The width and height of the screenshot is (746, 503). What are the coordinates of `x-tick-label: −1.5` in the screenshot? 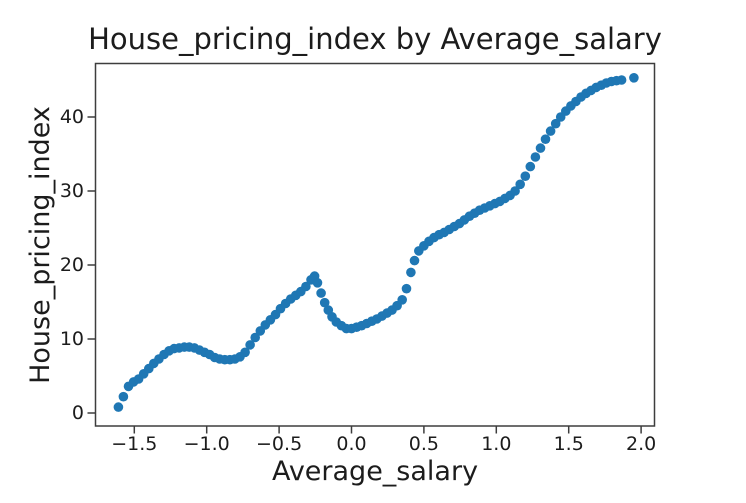 It's located at (134, 444).